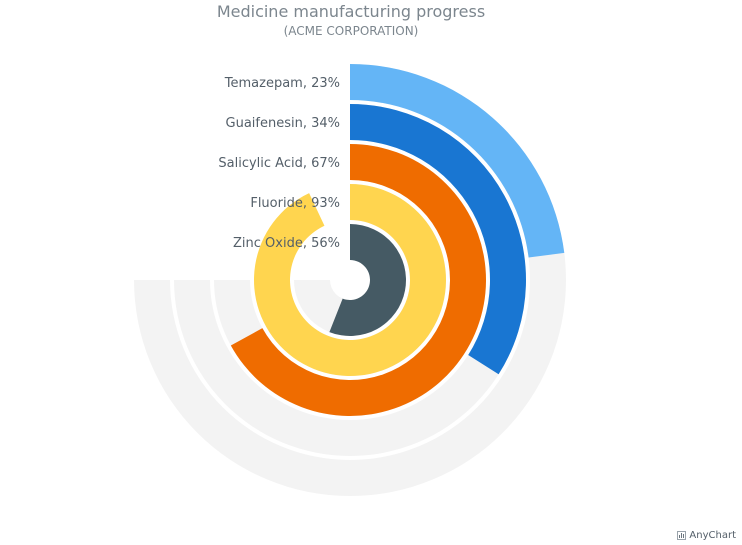  Describe the element at coordinates (351, 11) in the screenshot. I see `chart-title: Medicine manufacturing progress` at that location.